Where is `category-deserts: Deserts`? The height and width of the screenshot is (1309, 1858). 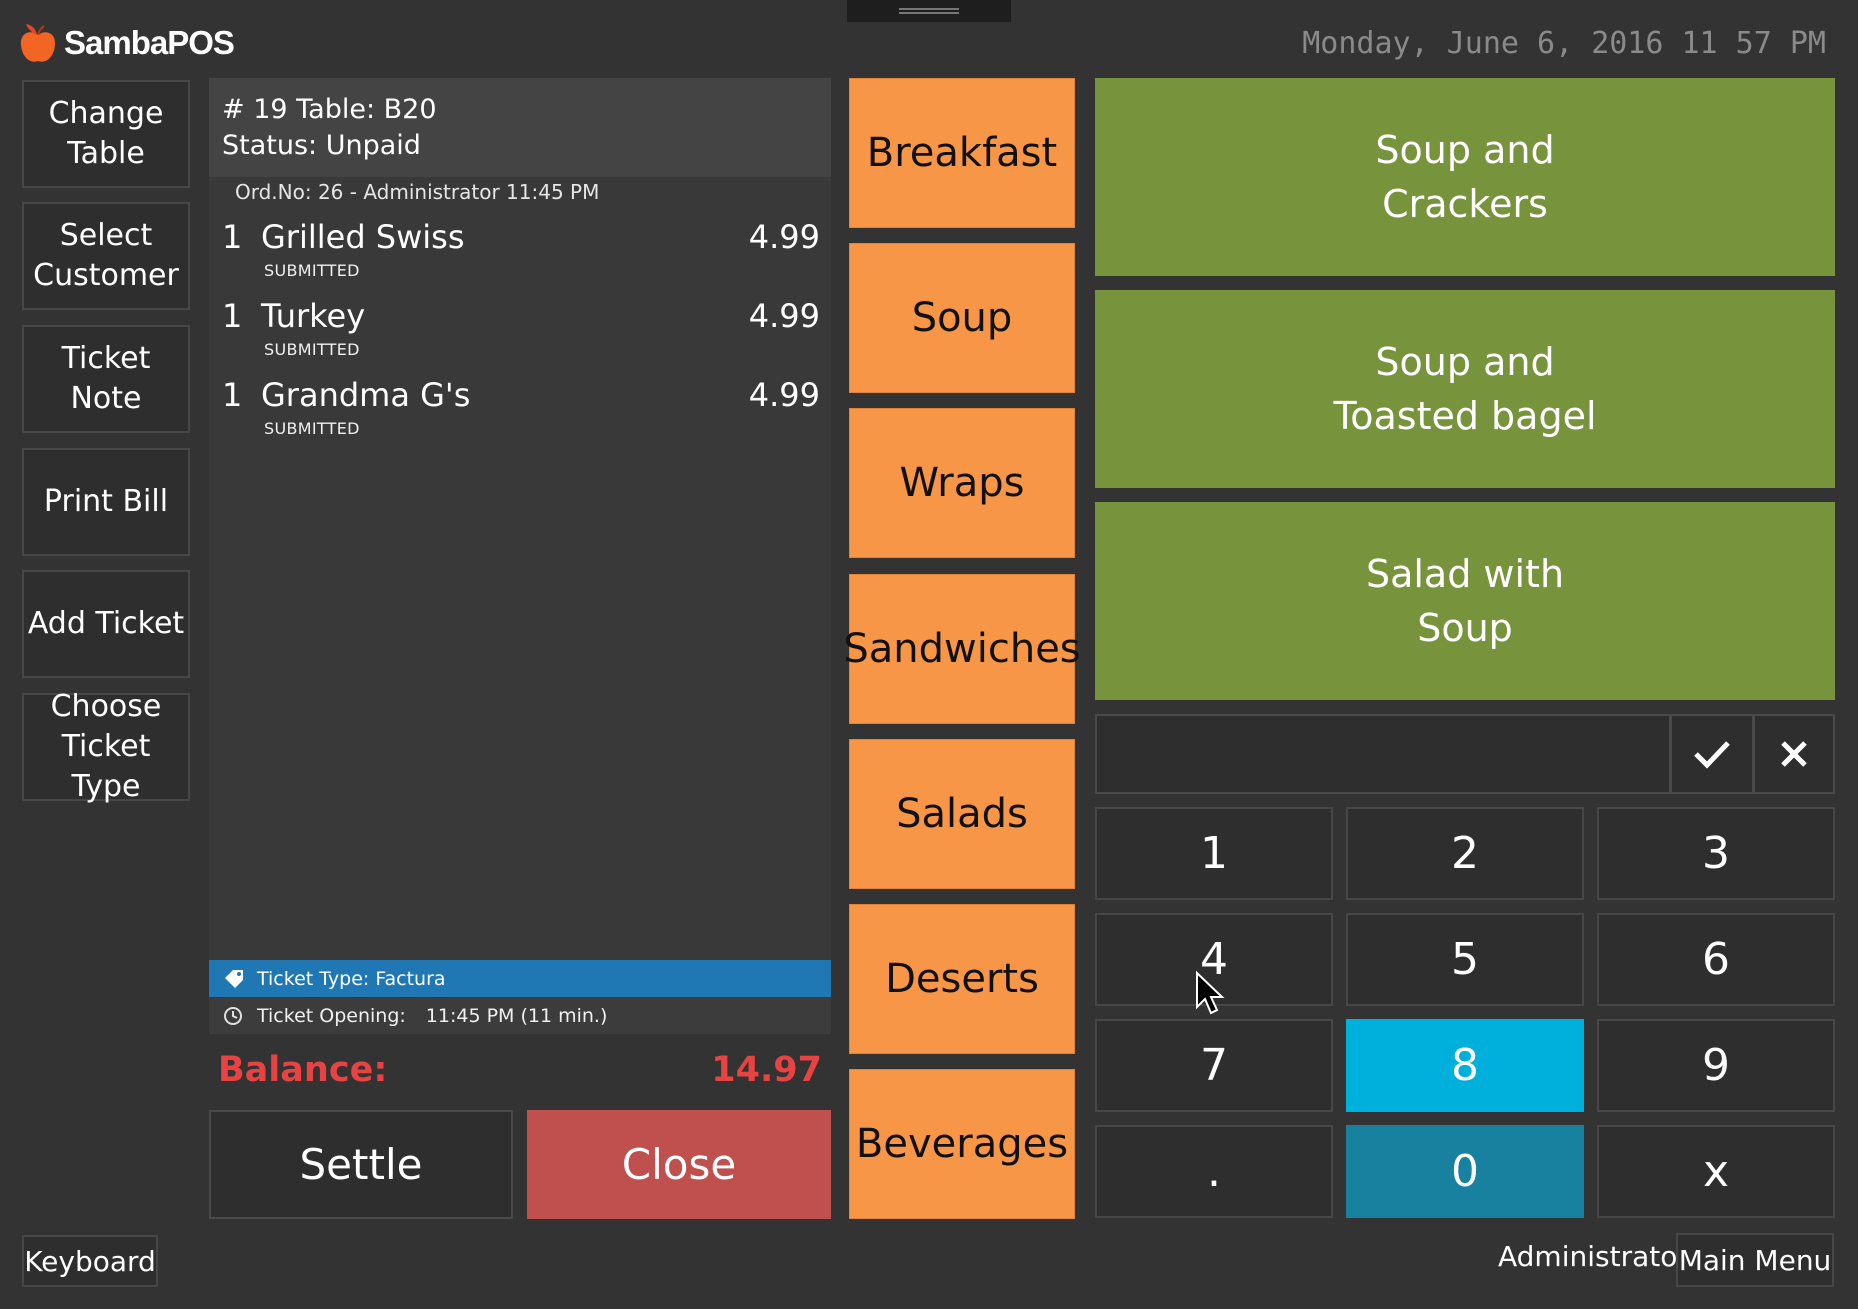 category-deserts: Deserts is located at coordinates (962, 979).